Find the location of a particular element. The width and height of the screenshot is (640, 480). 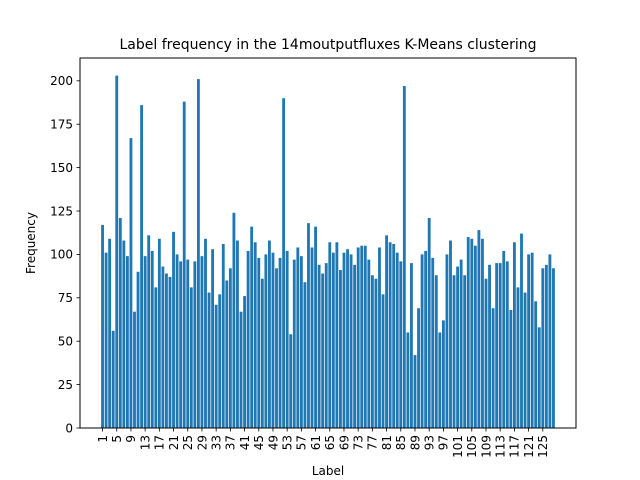

y-tick-label: 200 is located at coordinates (61, 81).